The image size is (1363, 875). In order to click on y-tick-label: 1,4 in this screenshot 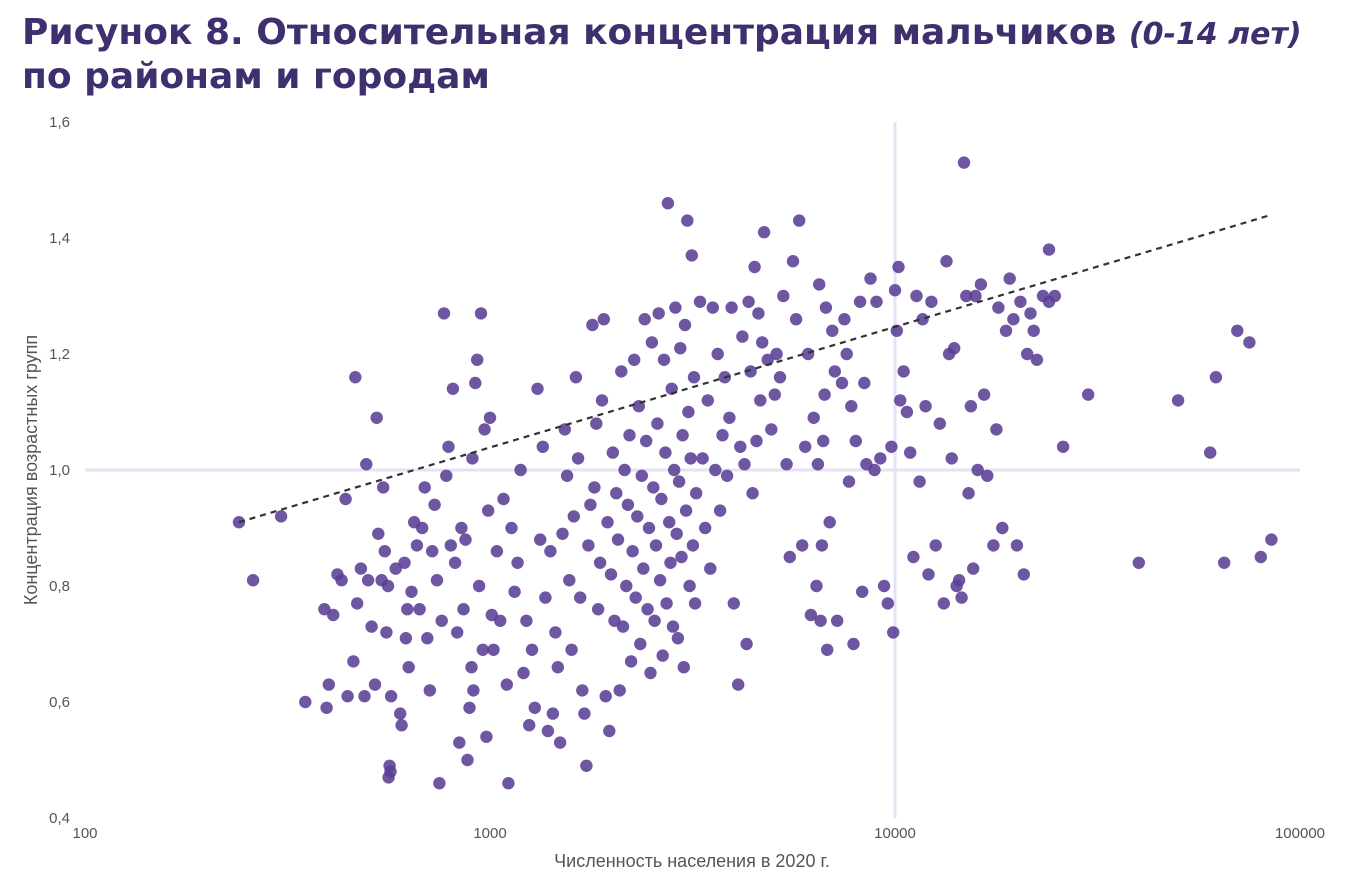, I will do `click(59, 238)`.